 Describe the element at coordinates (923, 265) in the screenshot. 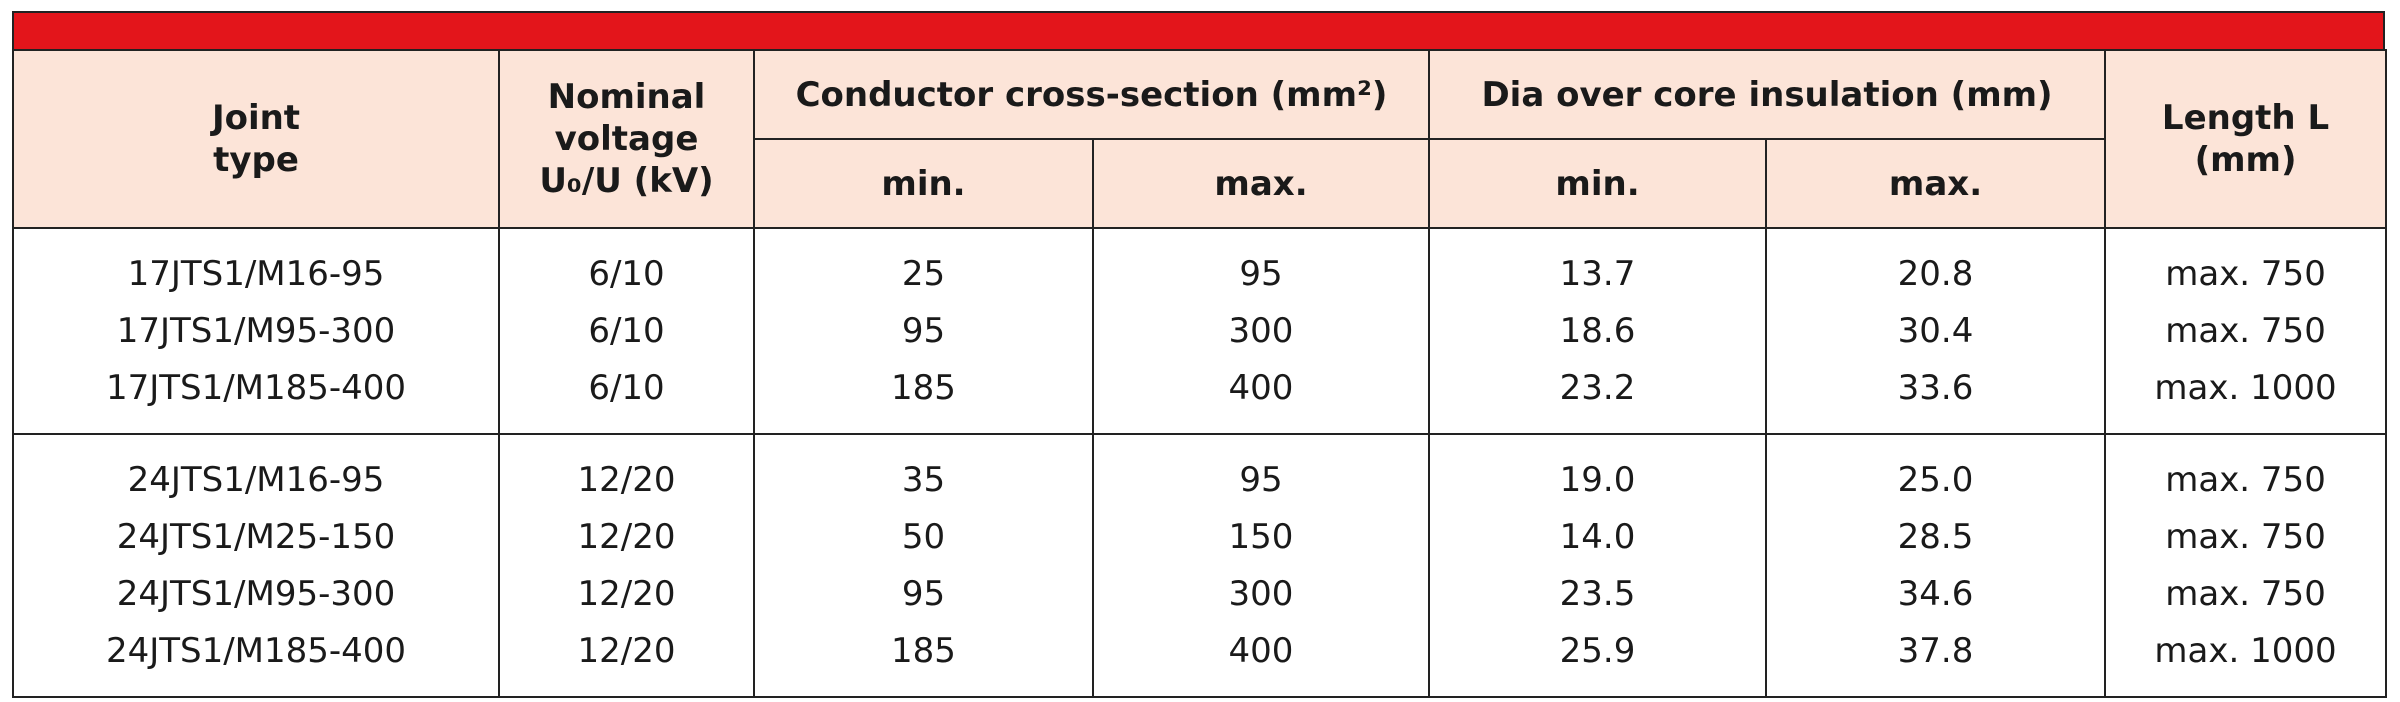

I see `table-cell: 25` at that location.